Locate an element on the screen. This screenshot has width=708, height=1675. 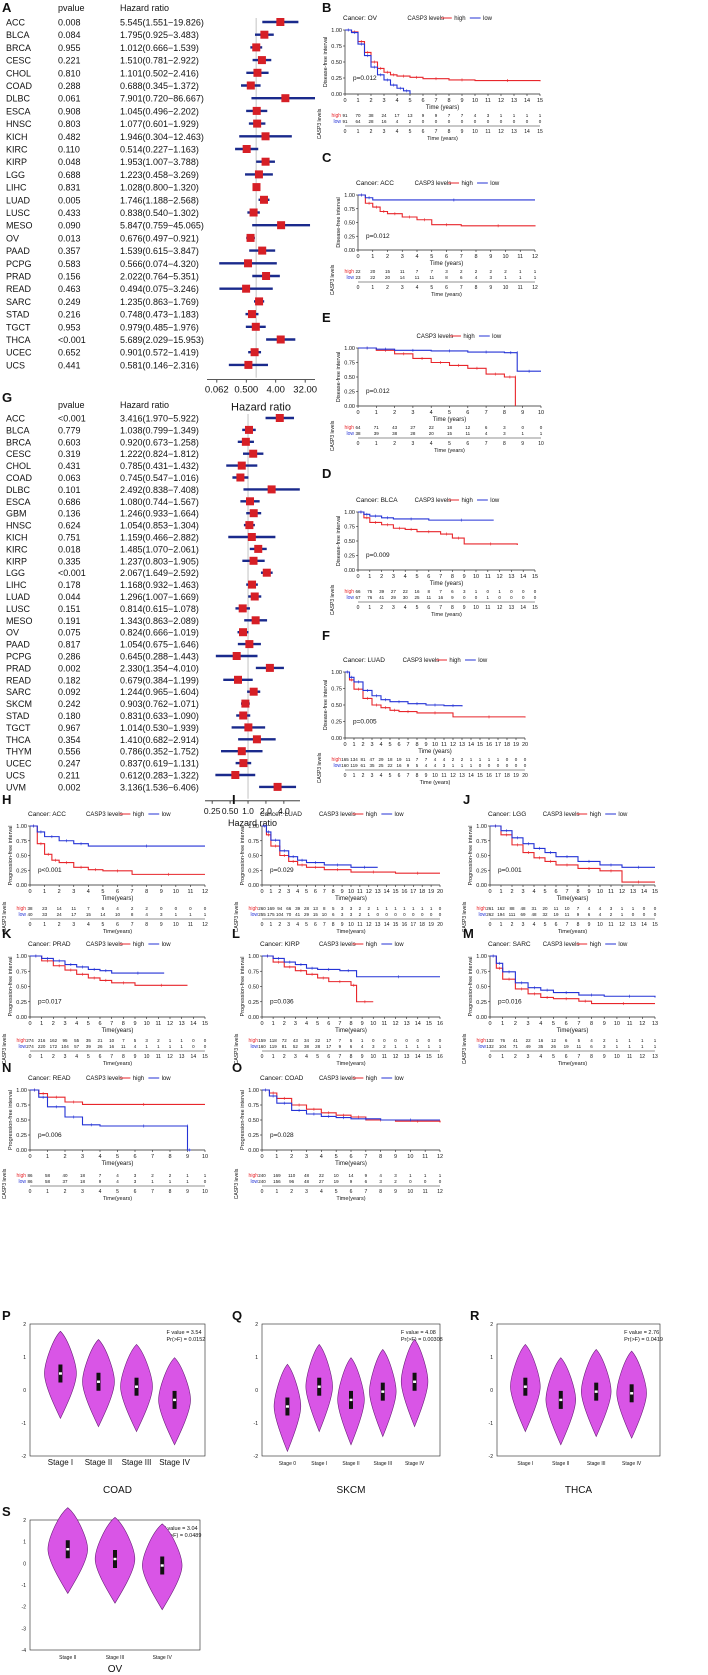
km-risk-low: 39 is located at coordinates (89, 1046).